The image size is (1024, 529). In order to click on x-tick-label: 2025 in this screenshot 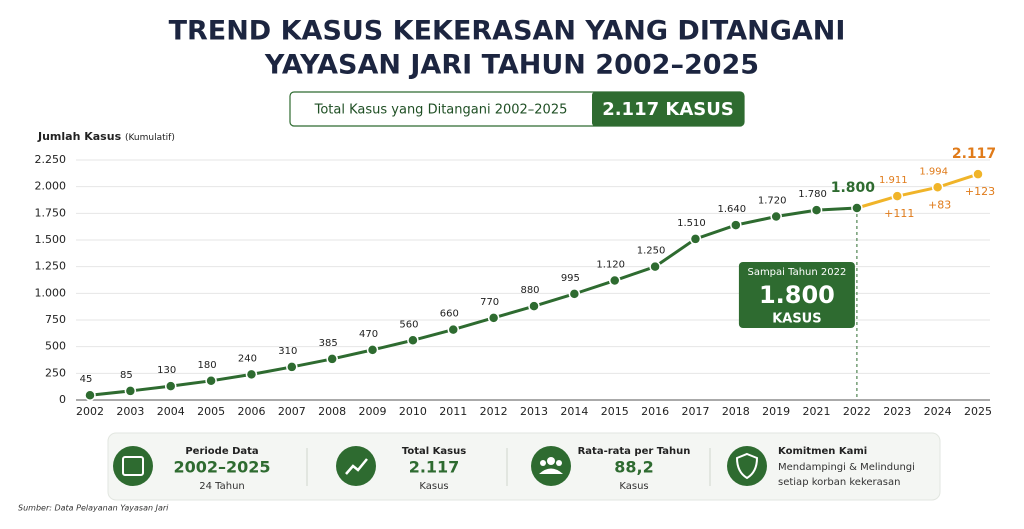, I will do `click(978, 411)`.